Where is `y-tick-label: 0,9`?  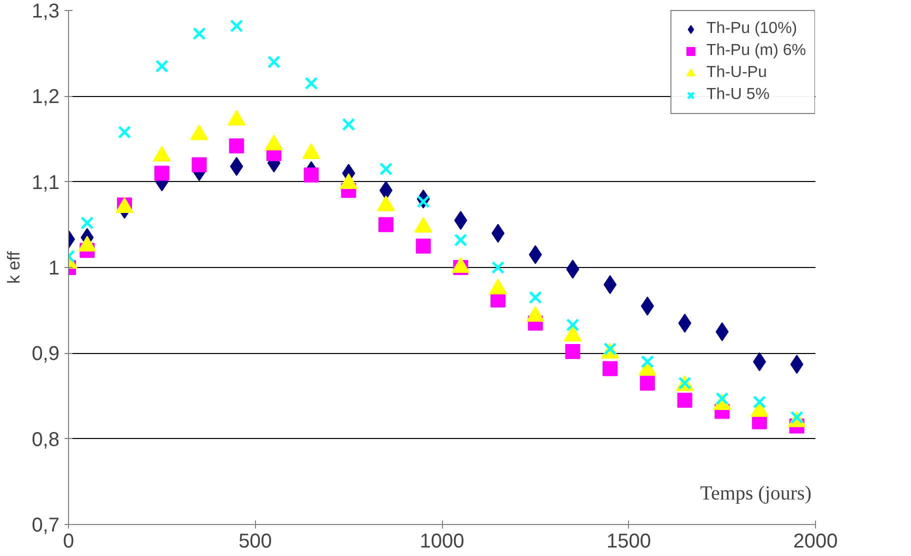
y-tick-label: 0,9 is located at coordinates (46, 354).